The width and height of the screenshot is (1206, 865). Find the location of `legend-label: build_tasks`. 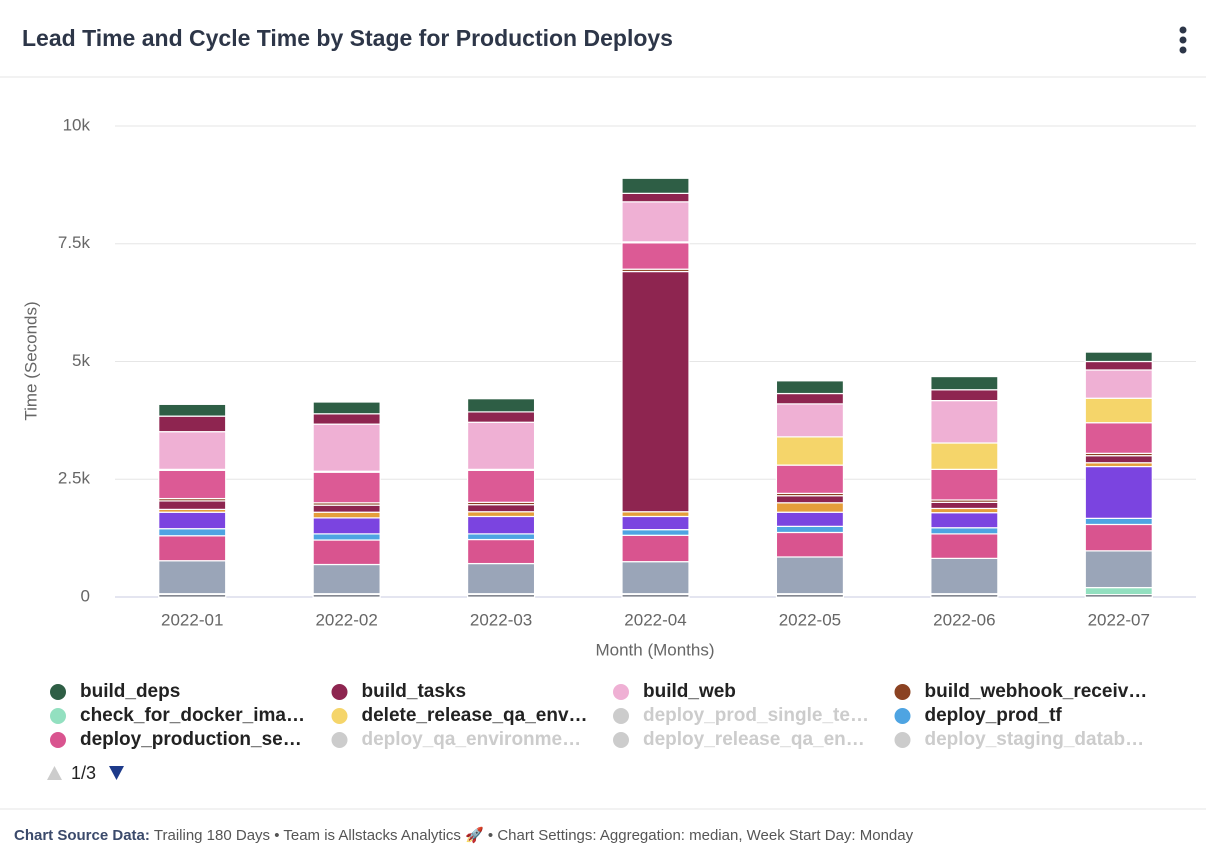

legend-label: build_tasks is located at coordinates (414, 691).